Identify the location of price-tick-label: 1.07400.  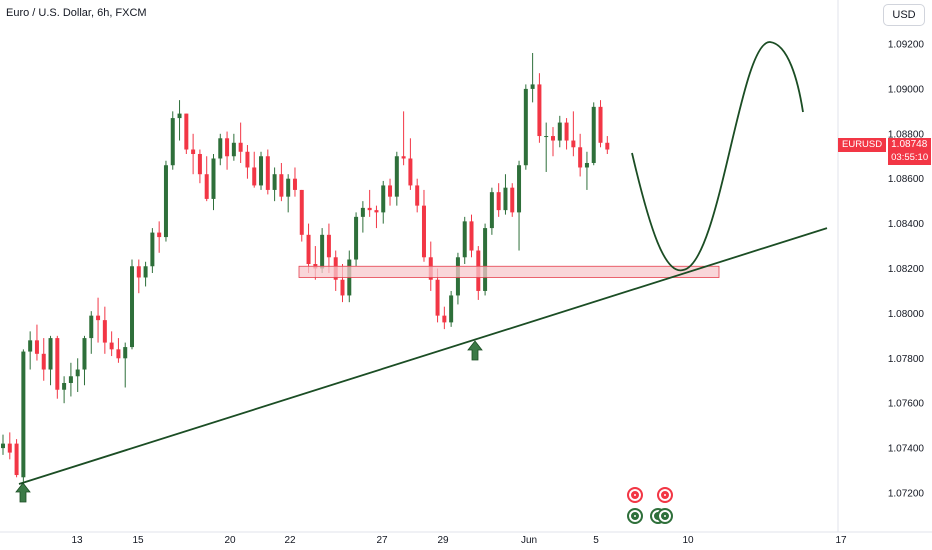
(906, 449).